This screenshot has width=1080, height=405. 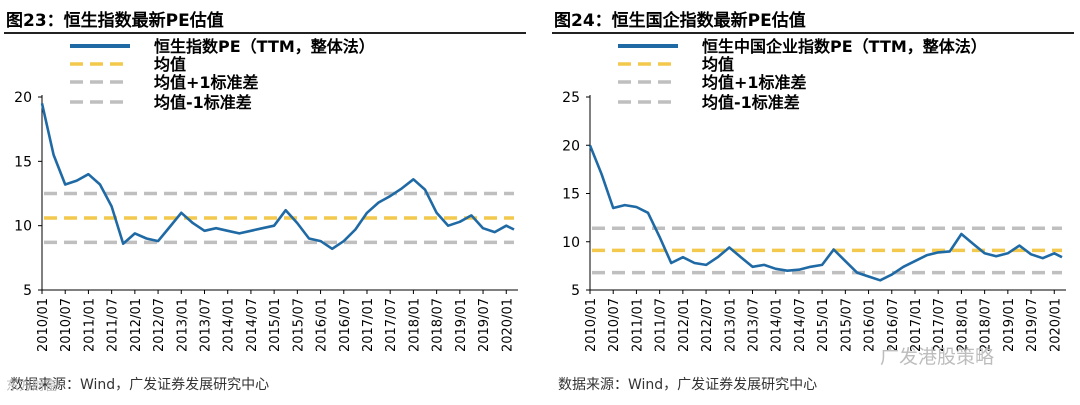 What do you see at coordinates (571, 98) in the screenshot?
I see `y-tick-label: 25` at bounding box center [571, 98].